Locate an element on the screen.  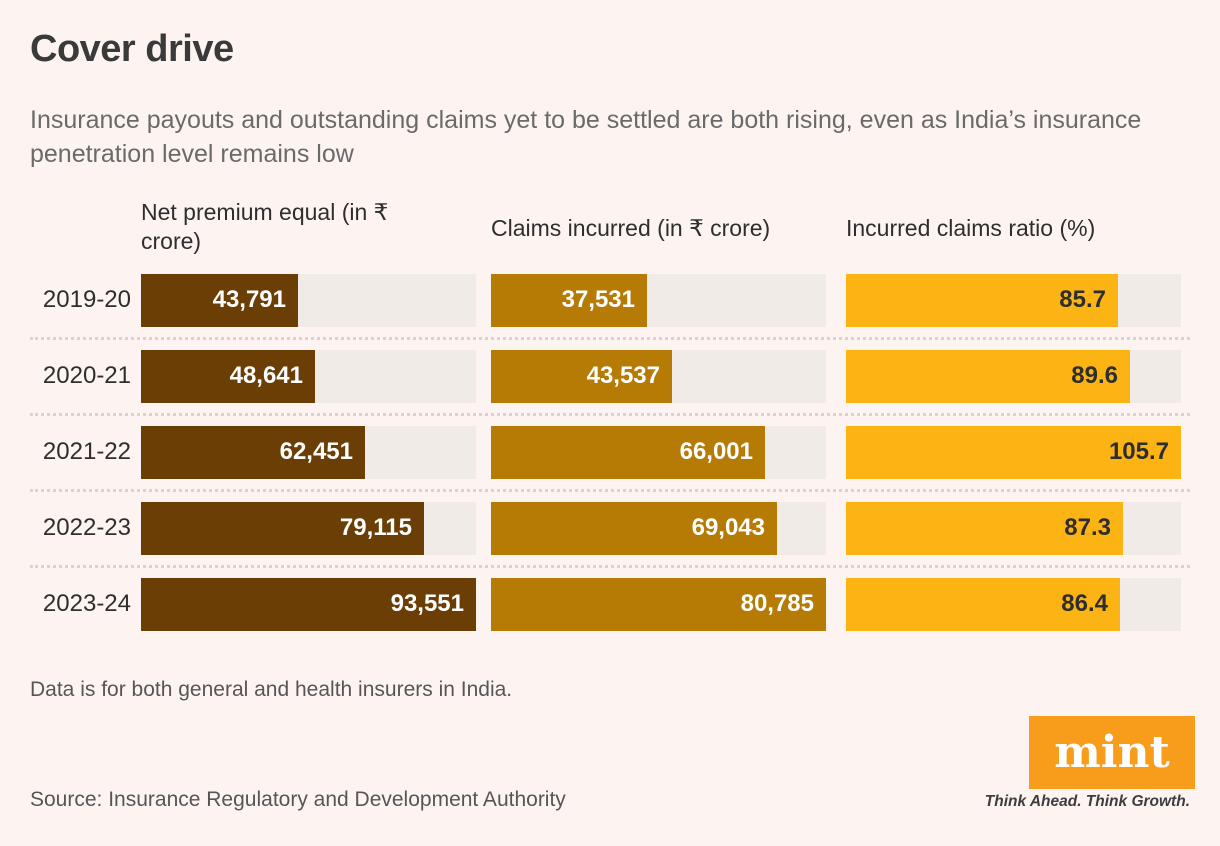
mint-logo-text: mint is located at coordinates (1112, 752).